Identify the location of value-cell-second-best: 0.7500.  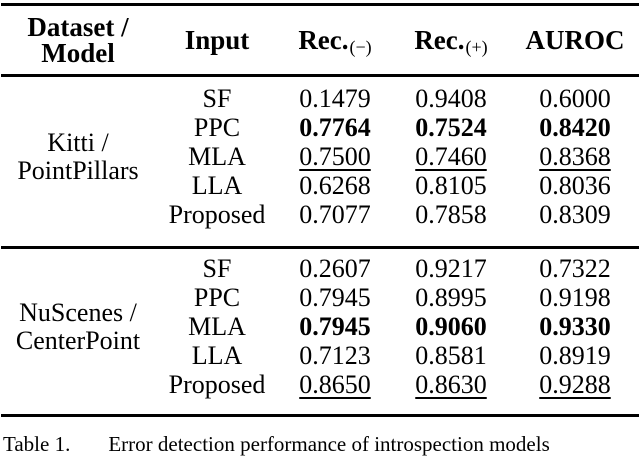
(335, 156).